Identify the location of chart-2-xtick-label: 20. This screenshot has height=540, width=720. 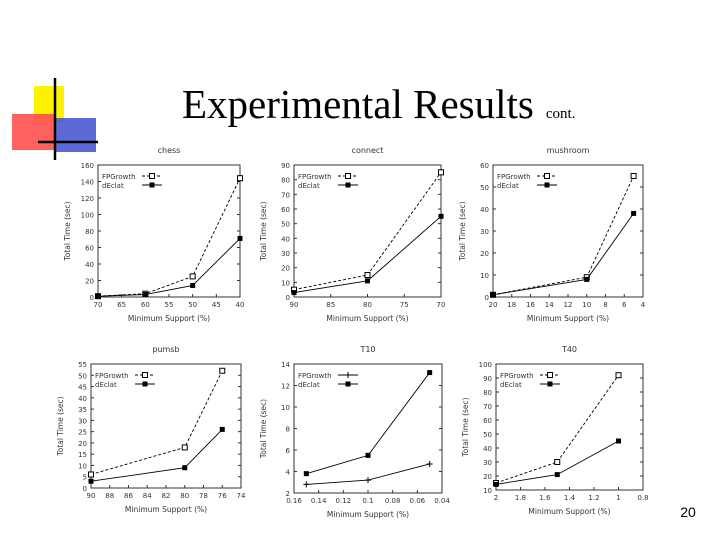
(493, 305).